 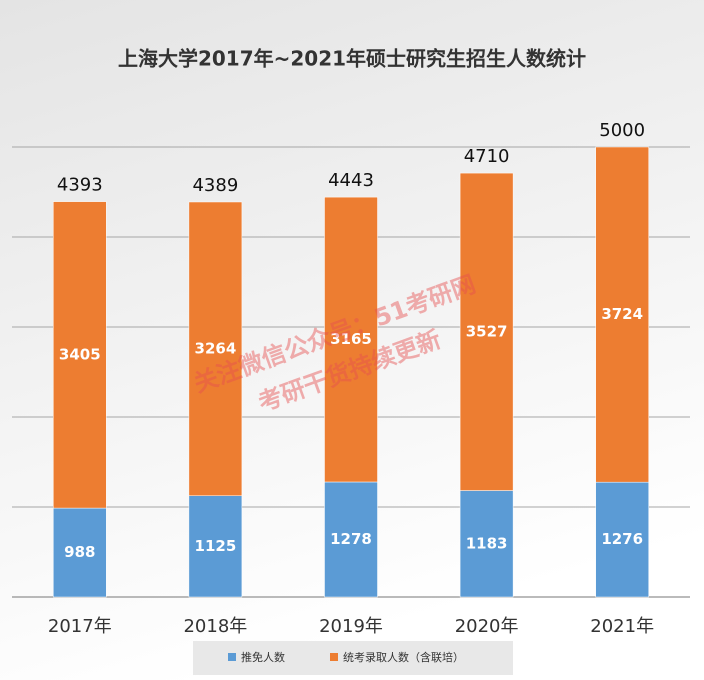 I want to click on total-label: 4389, so click(x=215, y=185).